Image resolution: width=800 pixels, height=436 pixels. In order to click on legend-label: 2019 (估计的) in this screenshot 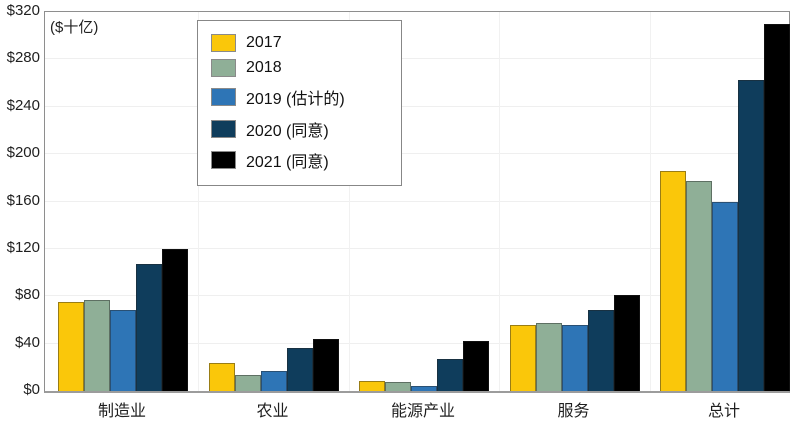, I will do `click(295, 99)`.